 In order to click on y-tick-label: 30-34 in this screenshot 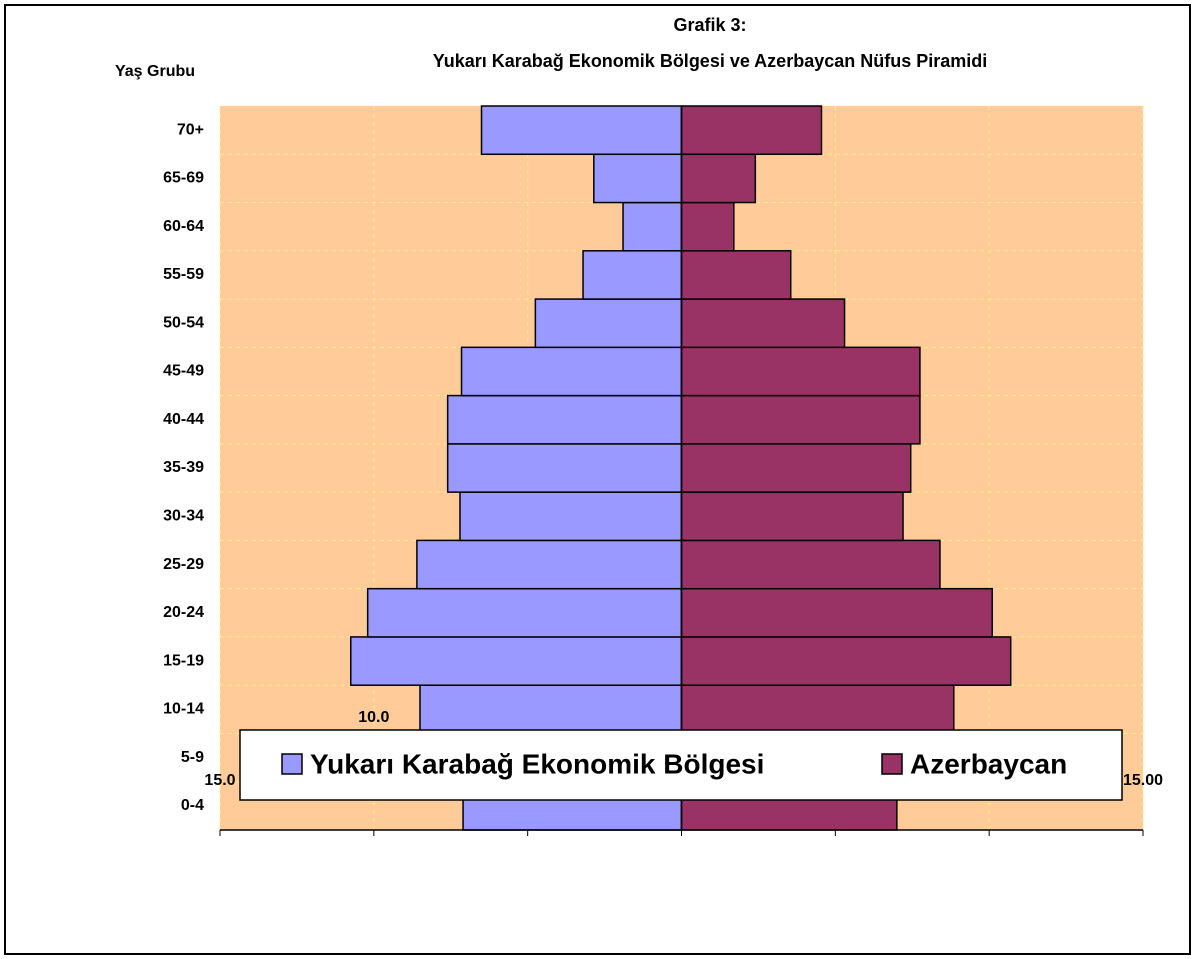, I will do `click(183, 515)`.